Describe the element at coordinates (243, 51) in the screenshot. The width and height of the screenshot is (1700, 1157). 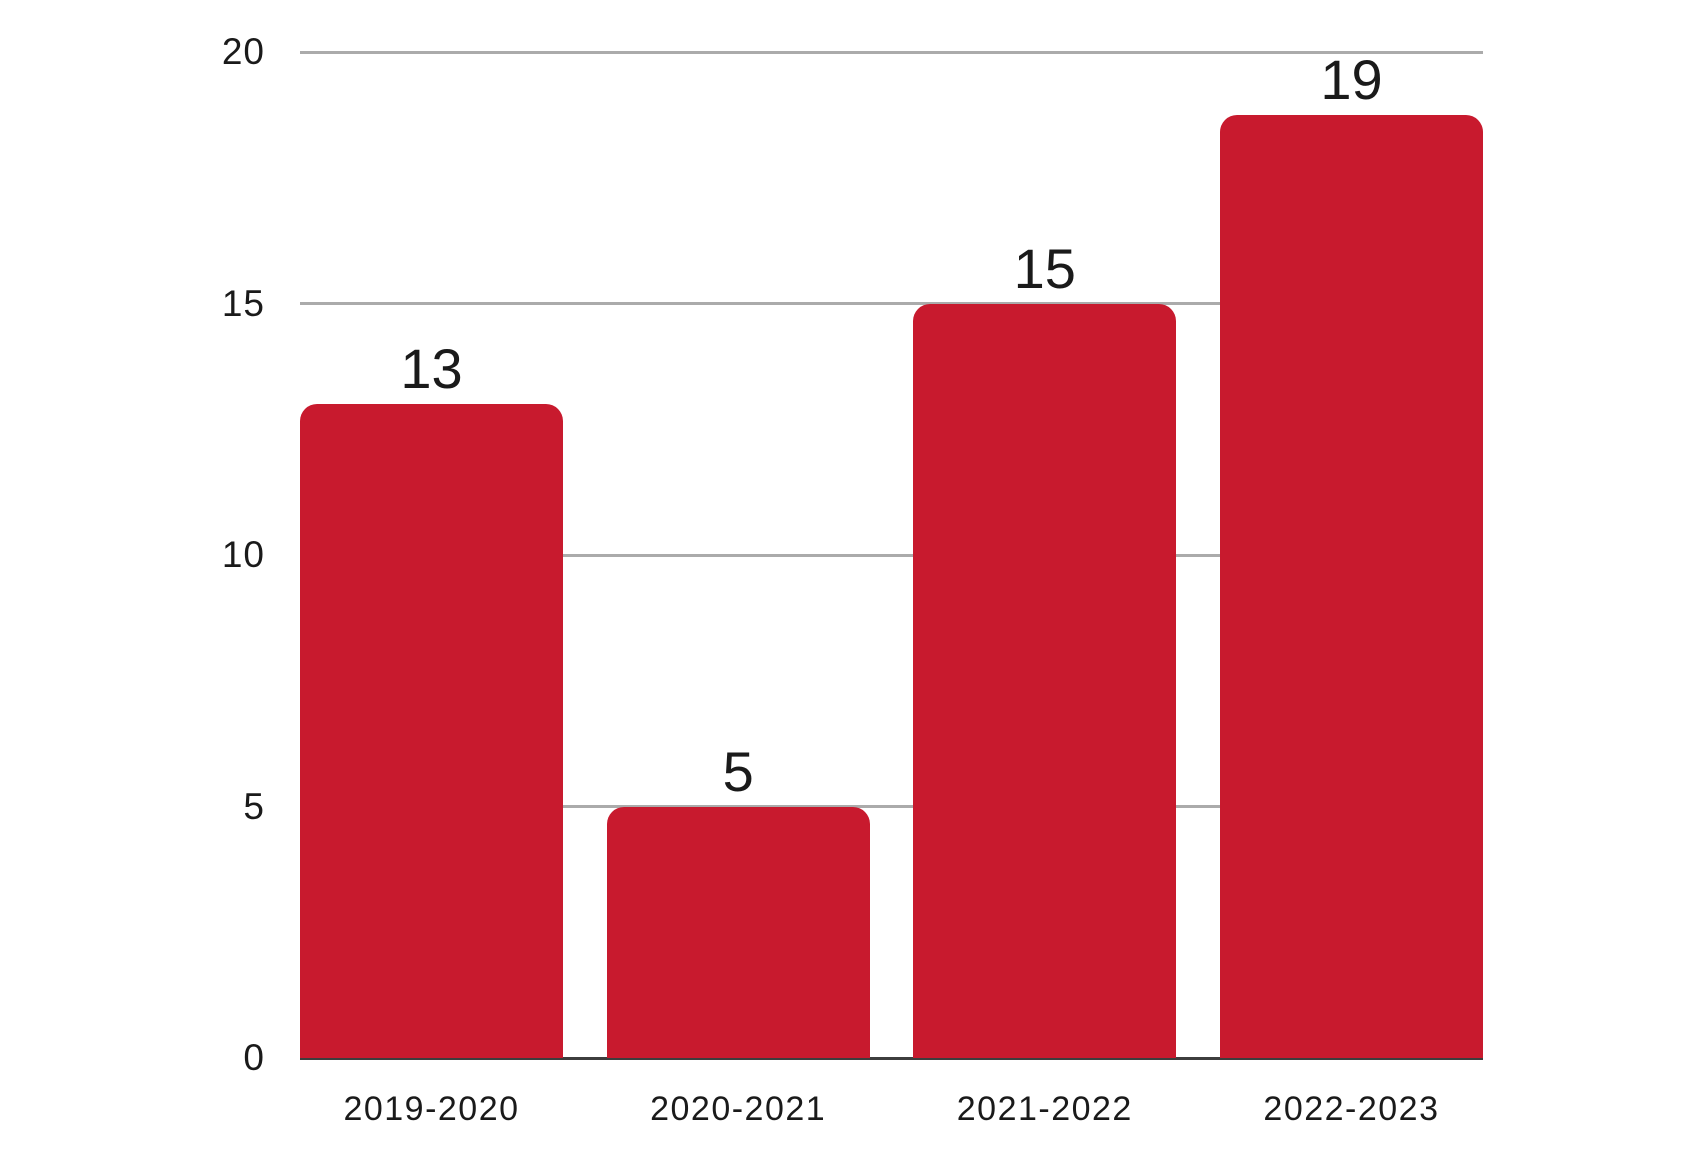
I see `y-axis-tick-label: 20` at that location.